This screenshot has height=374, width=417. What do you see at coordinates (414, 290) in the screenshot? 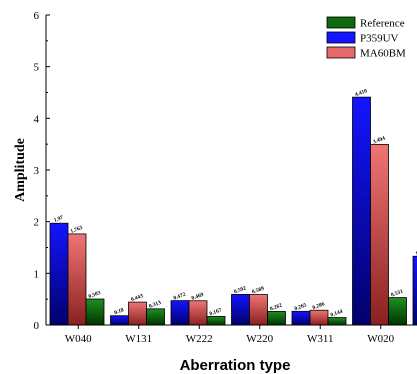
I see `bar-p359uv-w111` at bounding box center [414, 290].